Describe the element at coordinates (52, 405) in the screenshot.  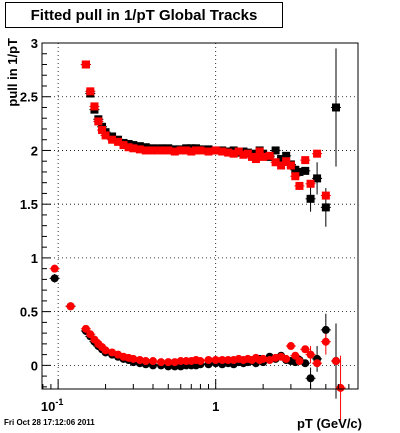
I see `x-tick-label: 10-1` at that location.